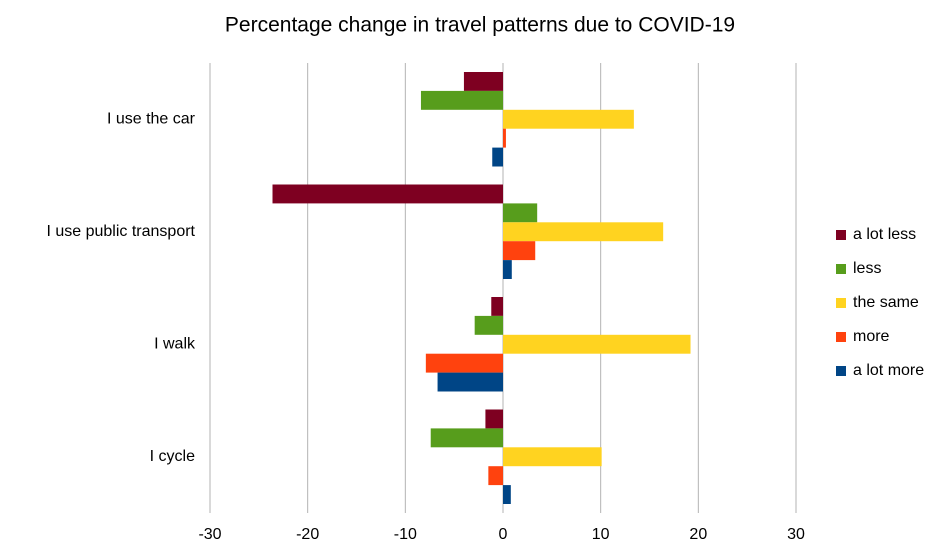  I want to click on x-tick-label: 0, so click(503, 534).